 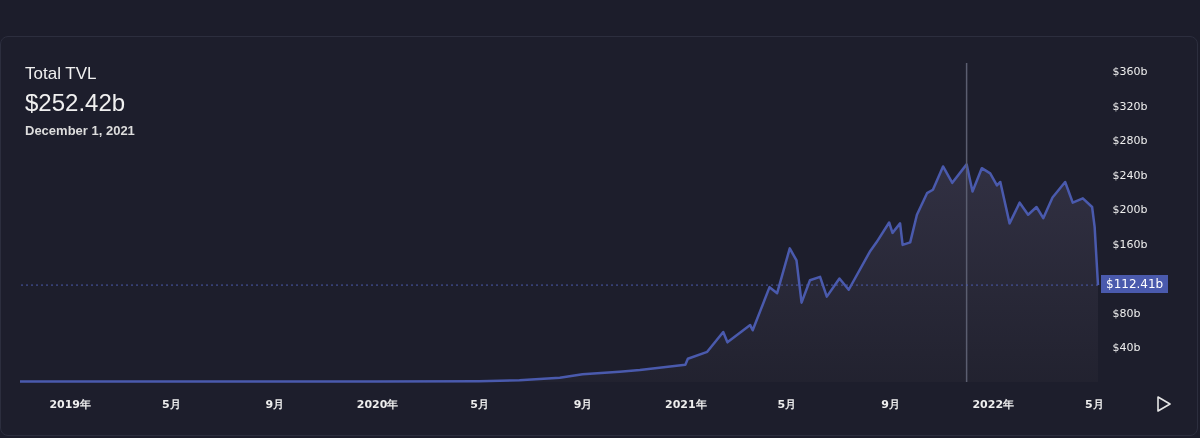 What do you see at coordinates (1130, 244) in the screenshot?
I see `y-tick-label: $160b` at bounding box center [1130, 244].